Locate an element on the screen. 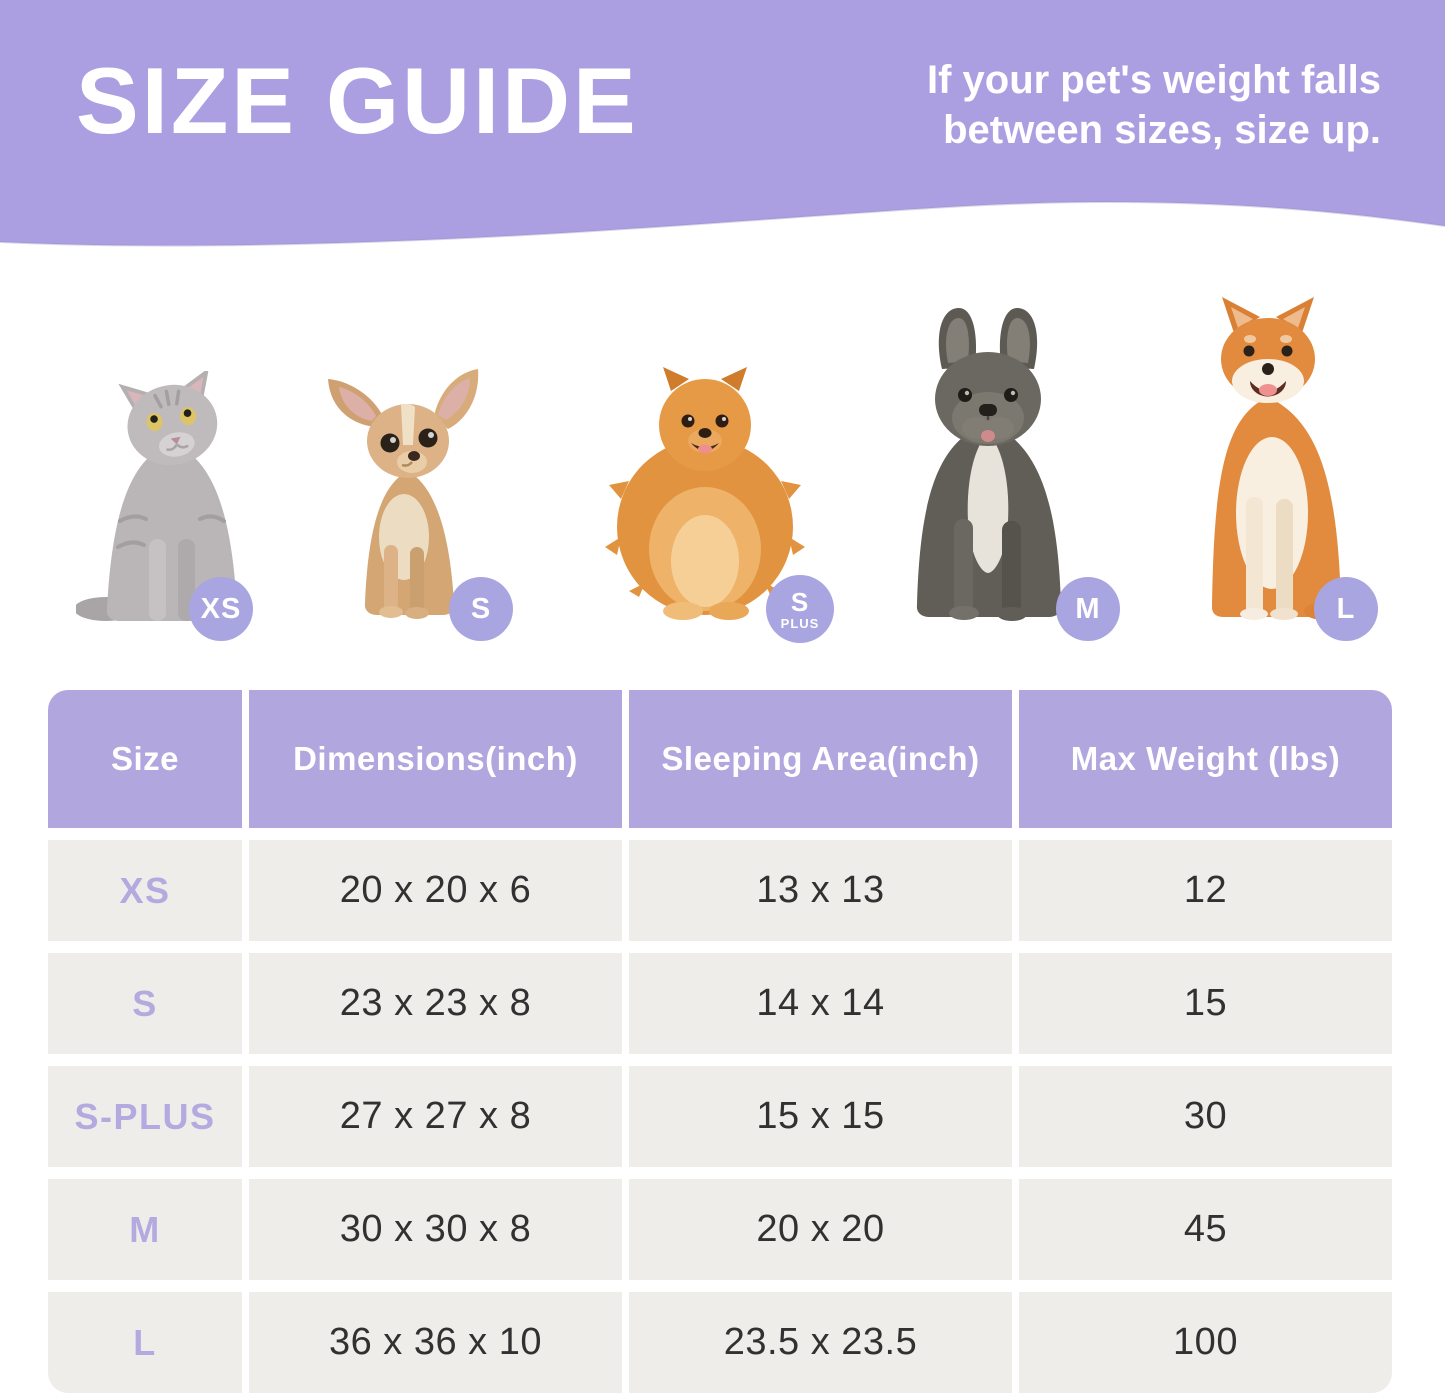  french-bulldog-image is located at coordinates (988, 463).